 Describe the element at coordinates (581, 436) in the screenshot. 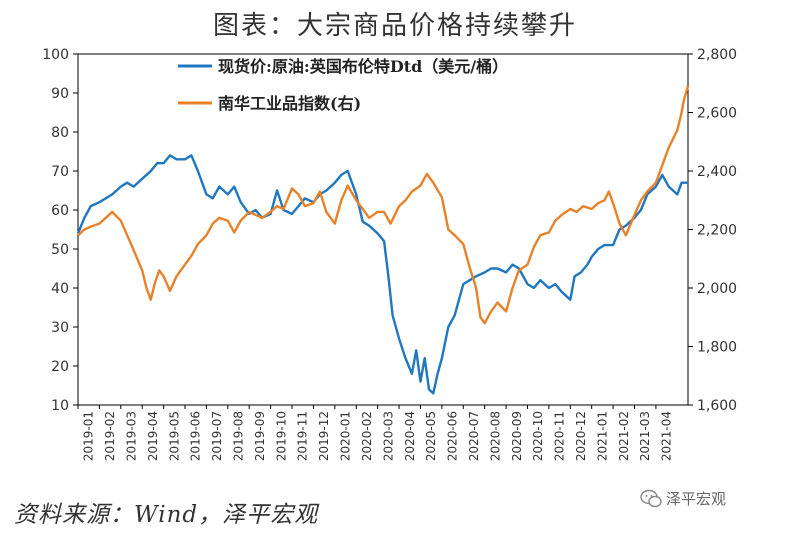

I see `x-tick-label: 2020-12` at that location.